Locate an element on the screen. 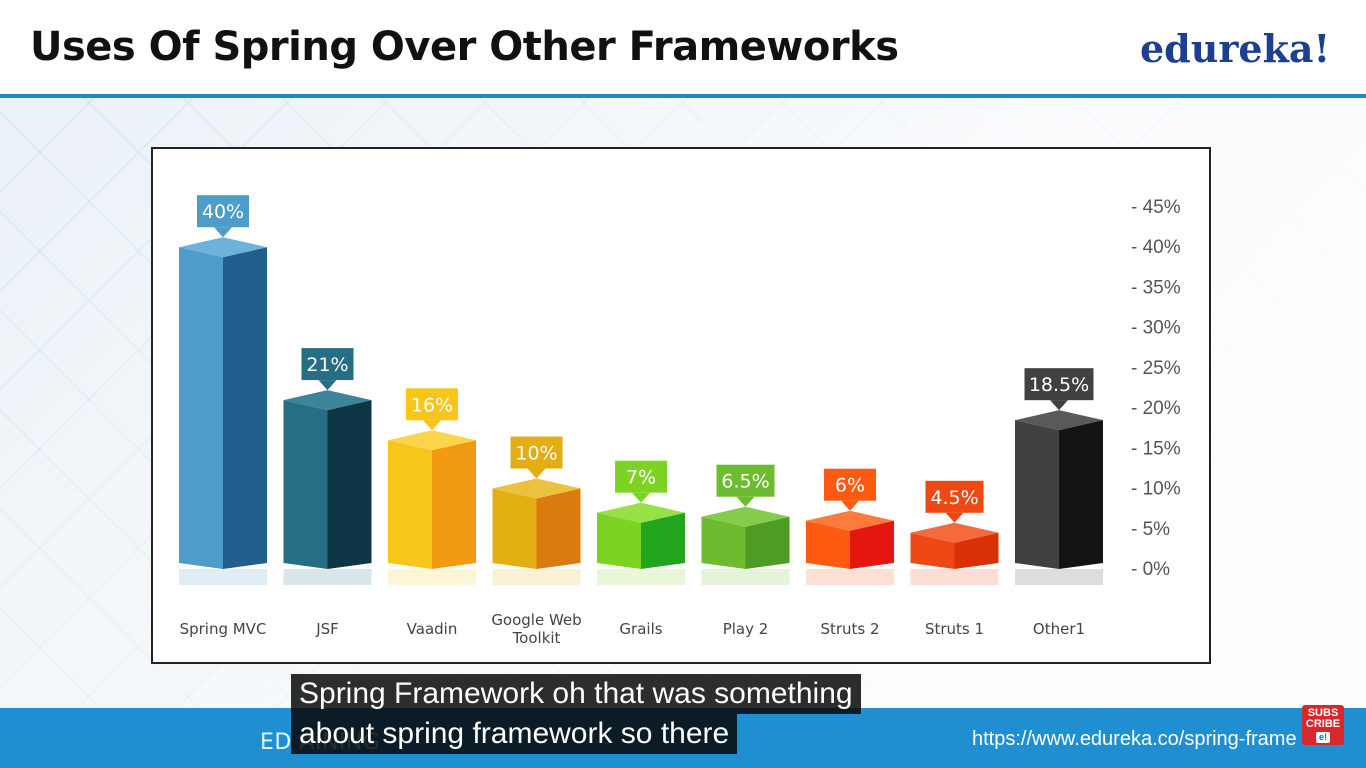 This screenshot has height=768, width=1366. caption-line-1: Spring Framework oh that was something is located at coordinates (576, 694).